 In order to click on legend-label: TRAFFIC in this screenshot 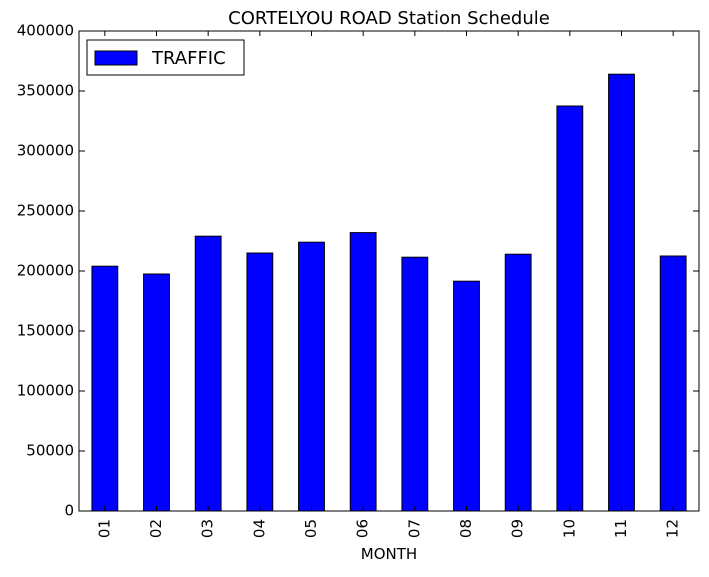, I will do `click(188, 58)`.